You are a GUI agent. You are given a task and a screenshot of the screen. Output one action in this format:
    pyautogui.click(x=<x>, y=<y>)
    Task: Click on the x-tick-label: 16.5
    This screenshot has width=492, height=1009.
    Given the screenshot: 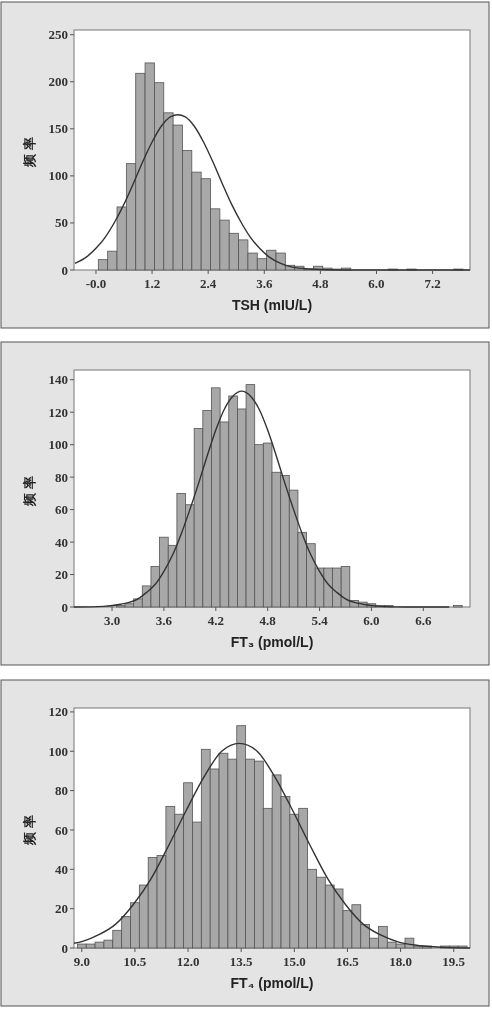 What is the action you would take?
    pyautogui.click(x=348, y=961)
    